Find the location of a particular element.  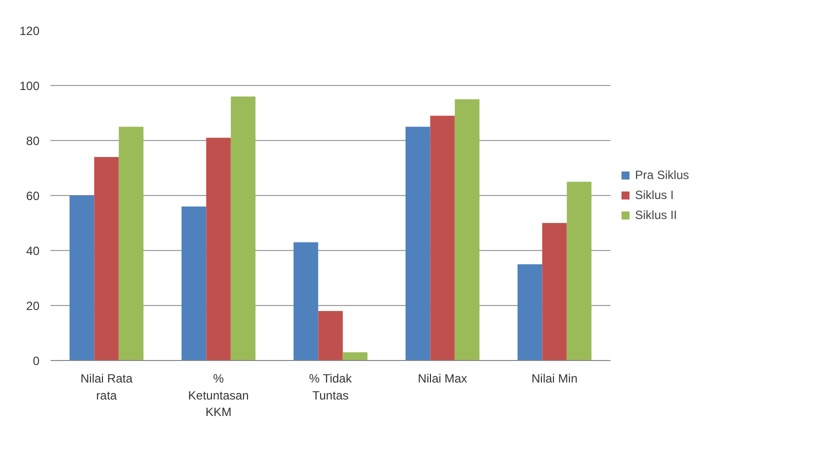

y-tick-label: 40 is located at coordinates (33, 251).